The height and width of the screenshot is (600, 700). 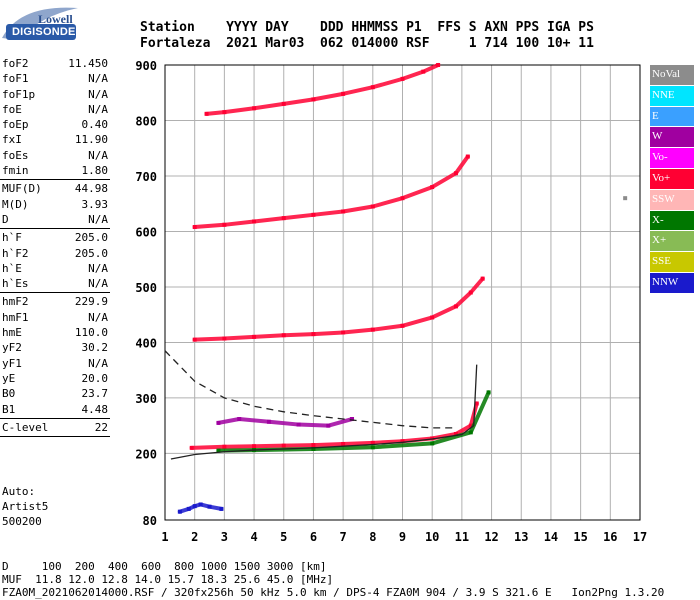 I want to click on param-value: 1.80, so click(x=95, y=171).